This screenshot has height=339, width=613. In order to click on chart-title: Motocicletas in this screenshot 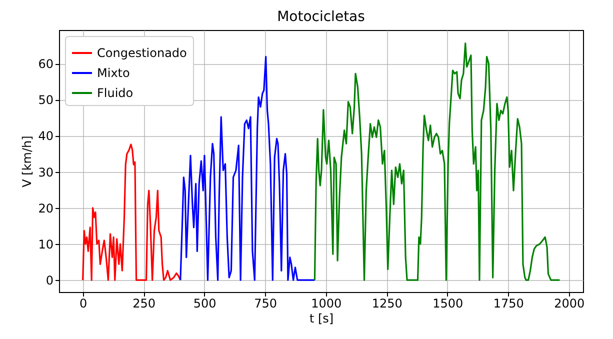, I will do `click(321, 17)`.